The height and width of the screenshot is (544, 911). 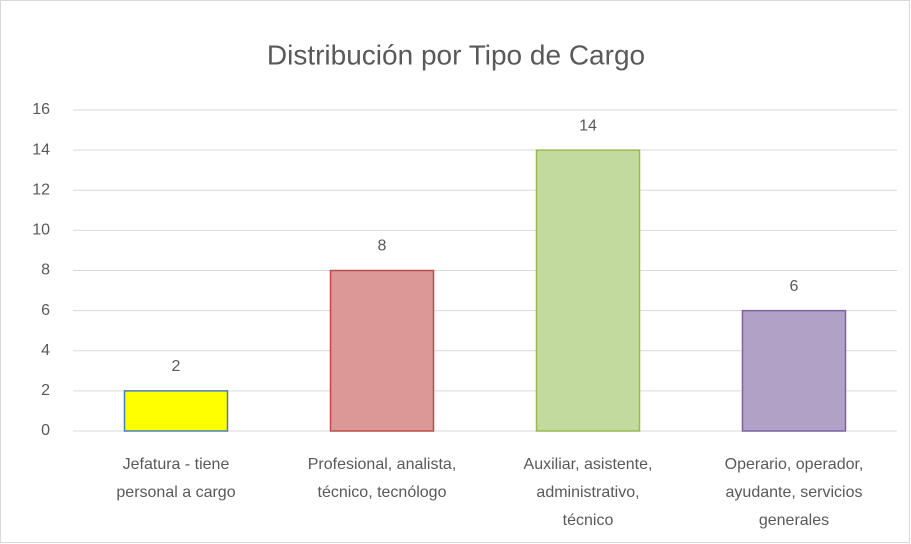 I want to click on y-tick-label: 4, so click(x=45, y=350).